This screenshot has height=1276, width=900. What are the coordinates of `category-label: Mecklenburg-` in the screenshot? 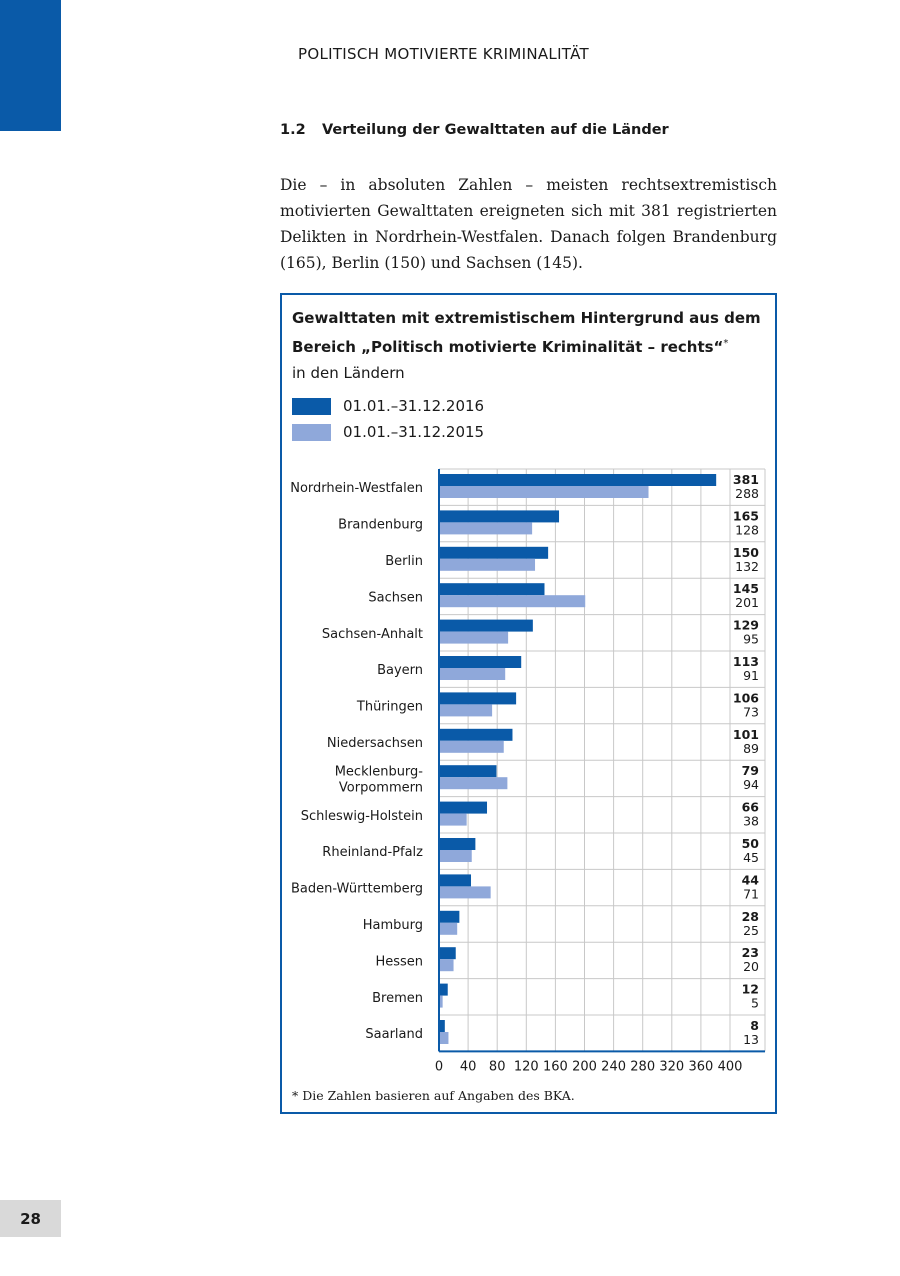 It's located at (379, 771).